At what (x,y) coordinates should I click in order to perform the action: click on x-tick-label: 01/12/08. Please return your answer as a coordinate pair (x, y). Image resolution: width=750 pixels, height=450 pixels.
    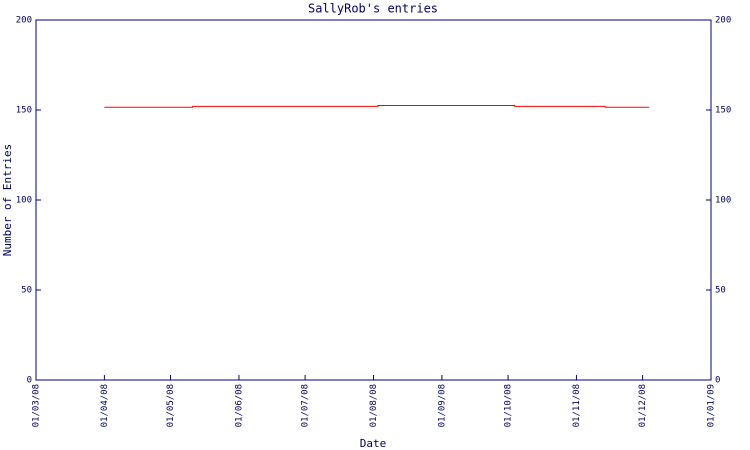
    Looking at the image, I should click on (643, 405).